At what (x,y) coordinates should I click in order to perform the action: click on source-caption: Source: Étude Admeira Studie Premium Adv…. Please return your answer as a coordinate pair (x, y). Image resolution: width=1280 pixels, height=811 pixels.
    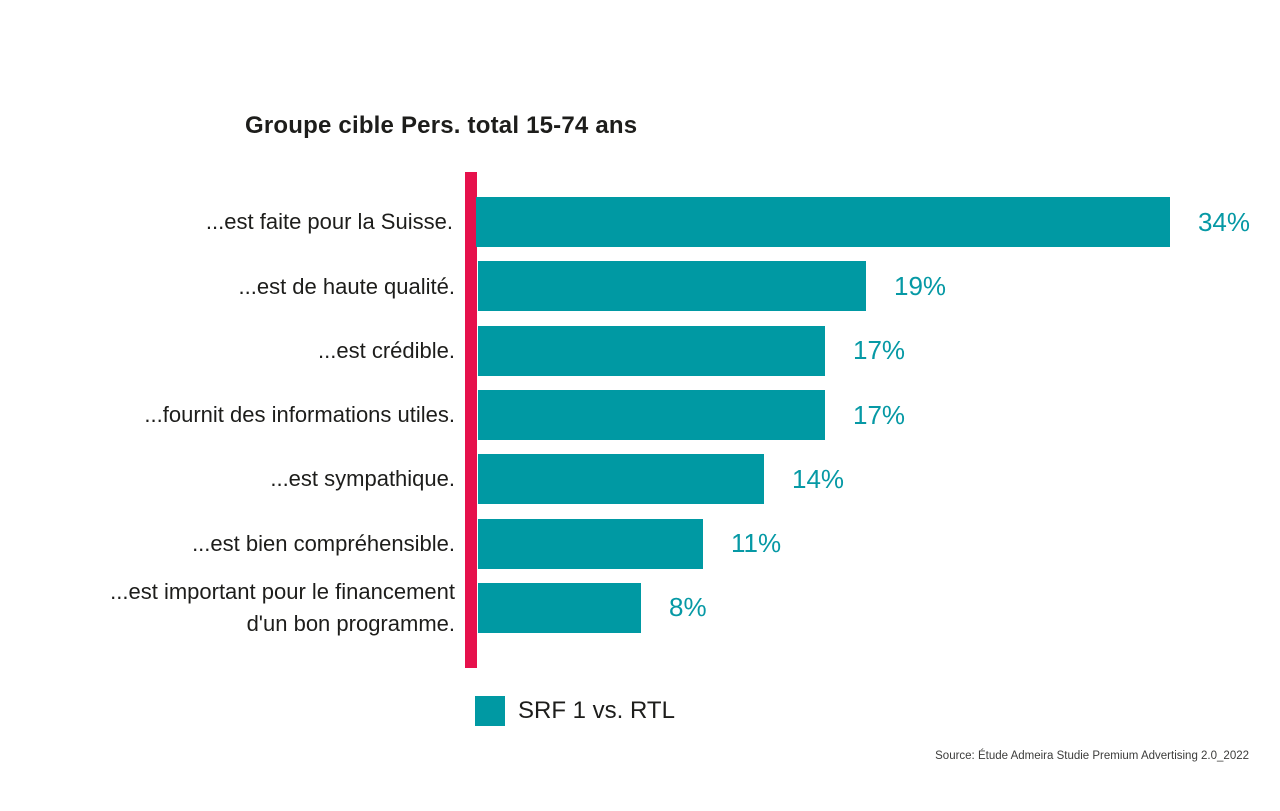
    Looking at the image, I should click on (1092, 756).